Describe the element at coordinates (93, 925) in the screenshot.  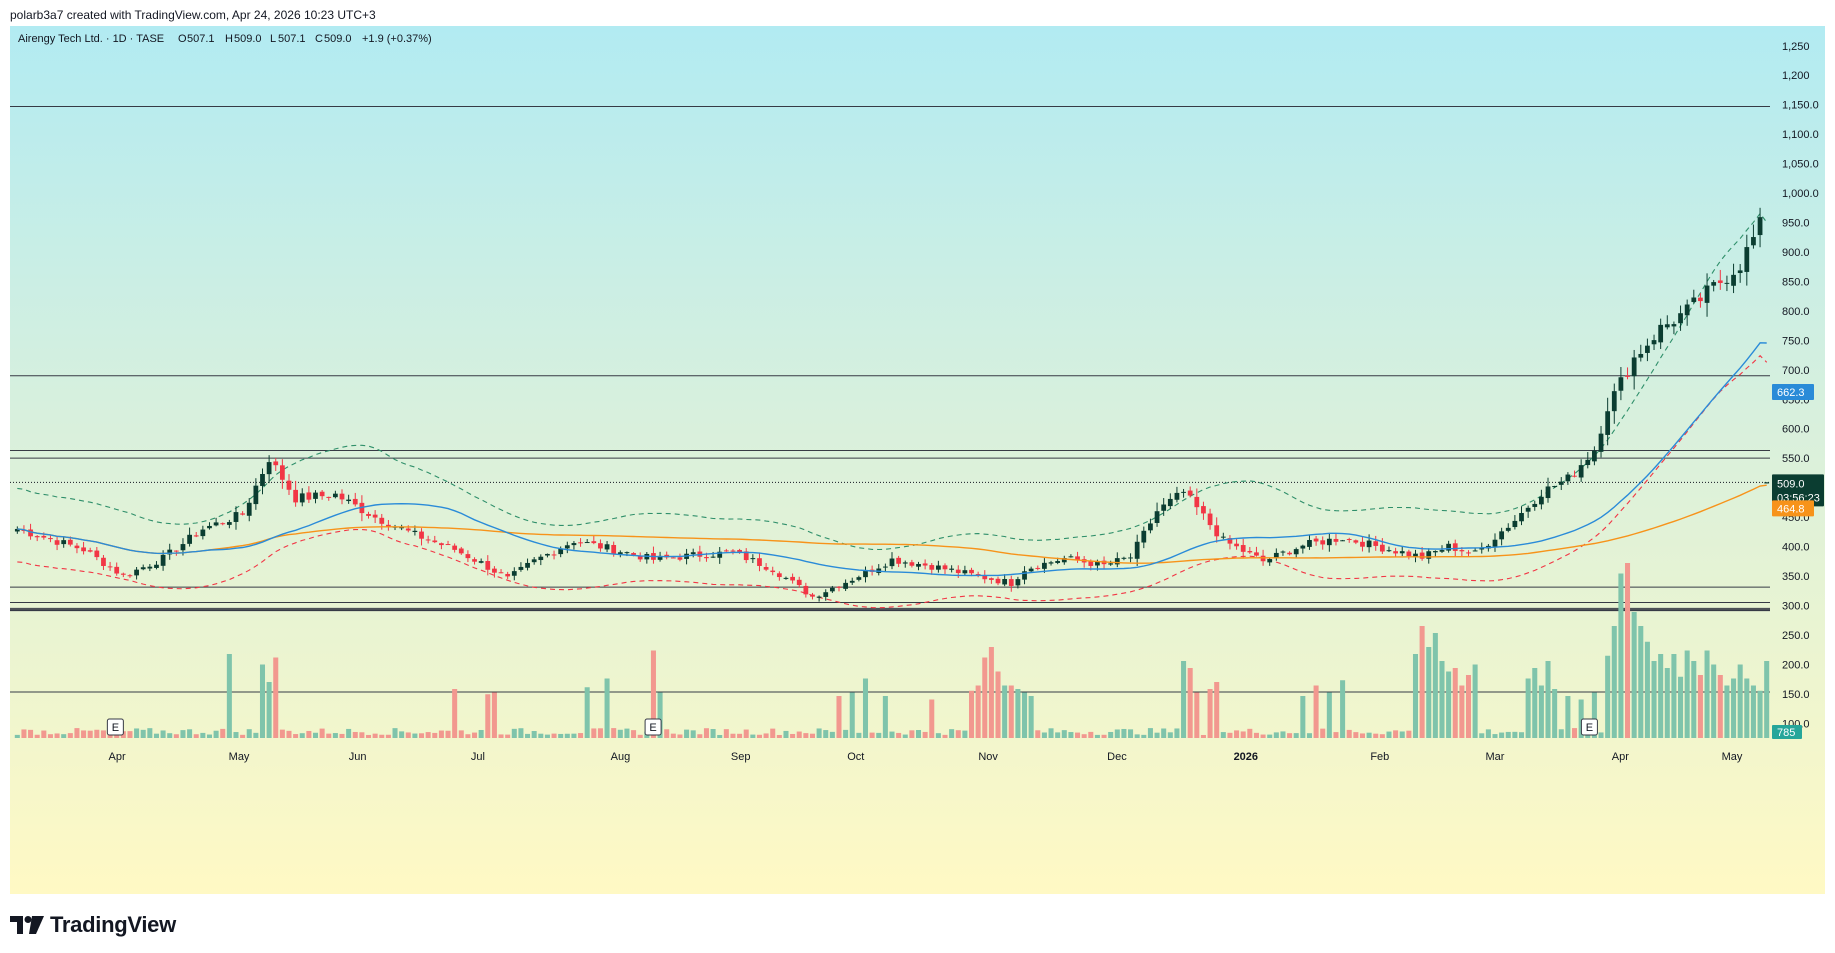
I see `tradingview-logo: TradingView` at that location.